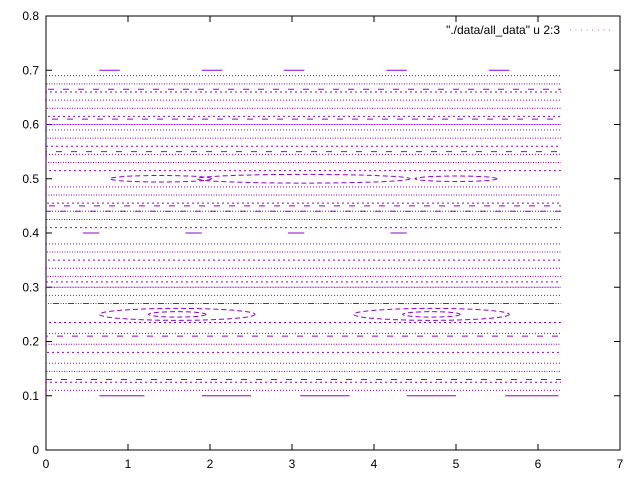 This screenshot has height=480, width=640. What do you see at coordinates (456, 464) in the screenshot?
I see `x-tick-label: 5` at bounding box center [456, 464].